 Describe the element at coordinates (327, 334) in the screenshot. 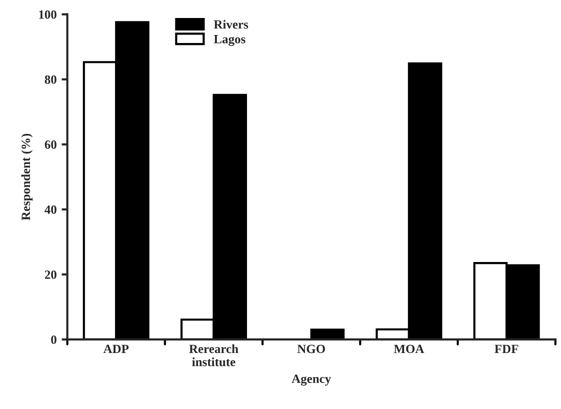

I see `bar` at that location.